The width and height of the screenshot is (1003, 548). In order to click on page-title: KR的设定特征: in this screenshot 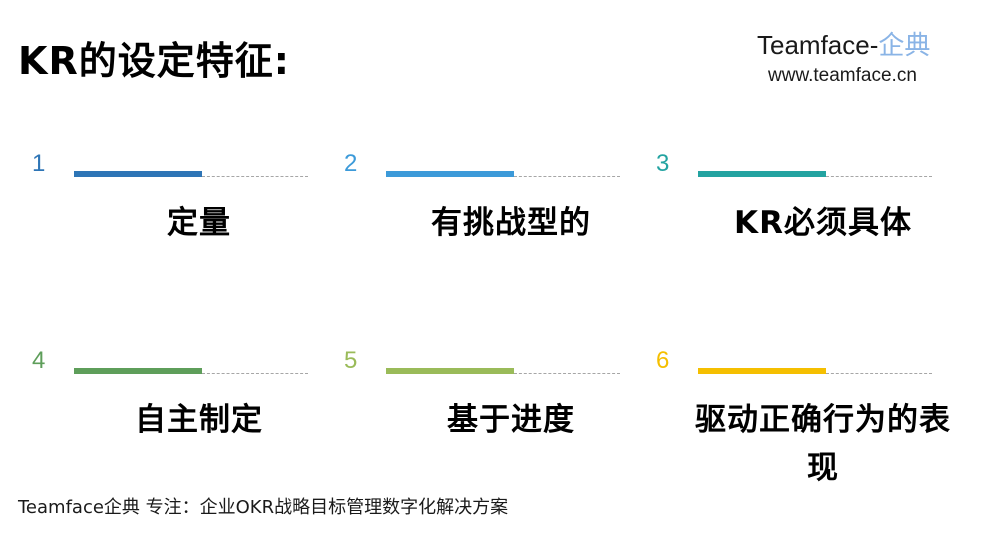, I will do `click(154, 61)`.